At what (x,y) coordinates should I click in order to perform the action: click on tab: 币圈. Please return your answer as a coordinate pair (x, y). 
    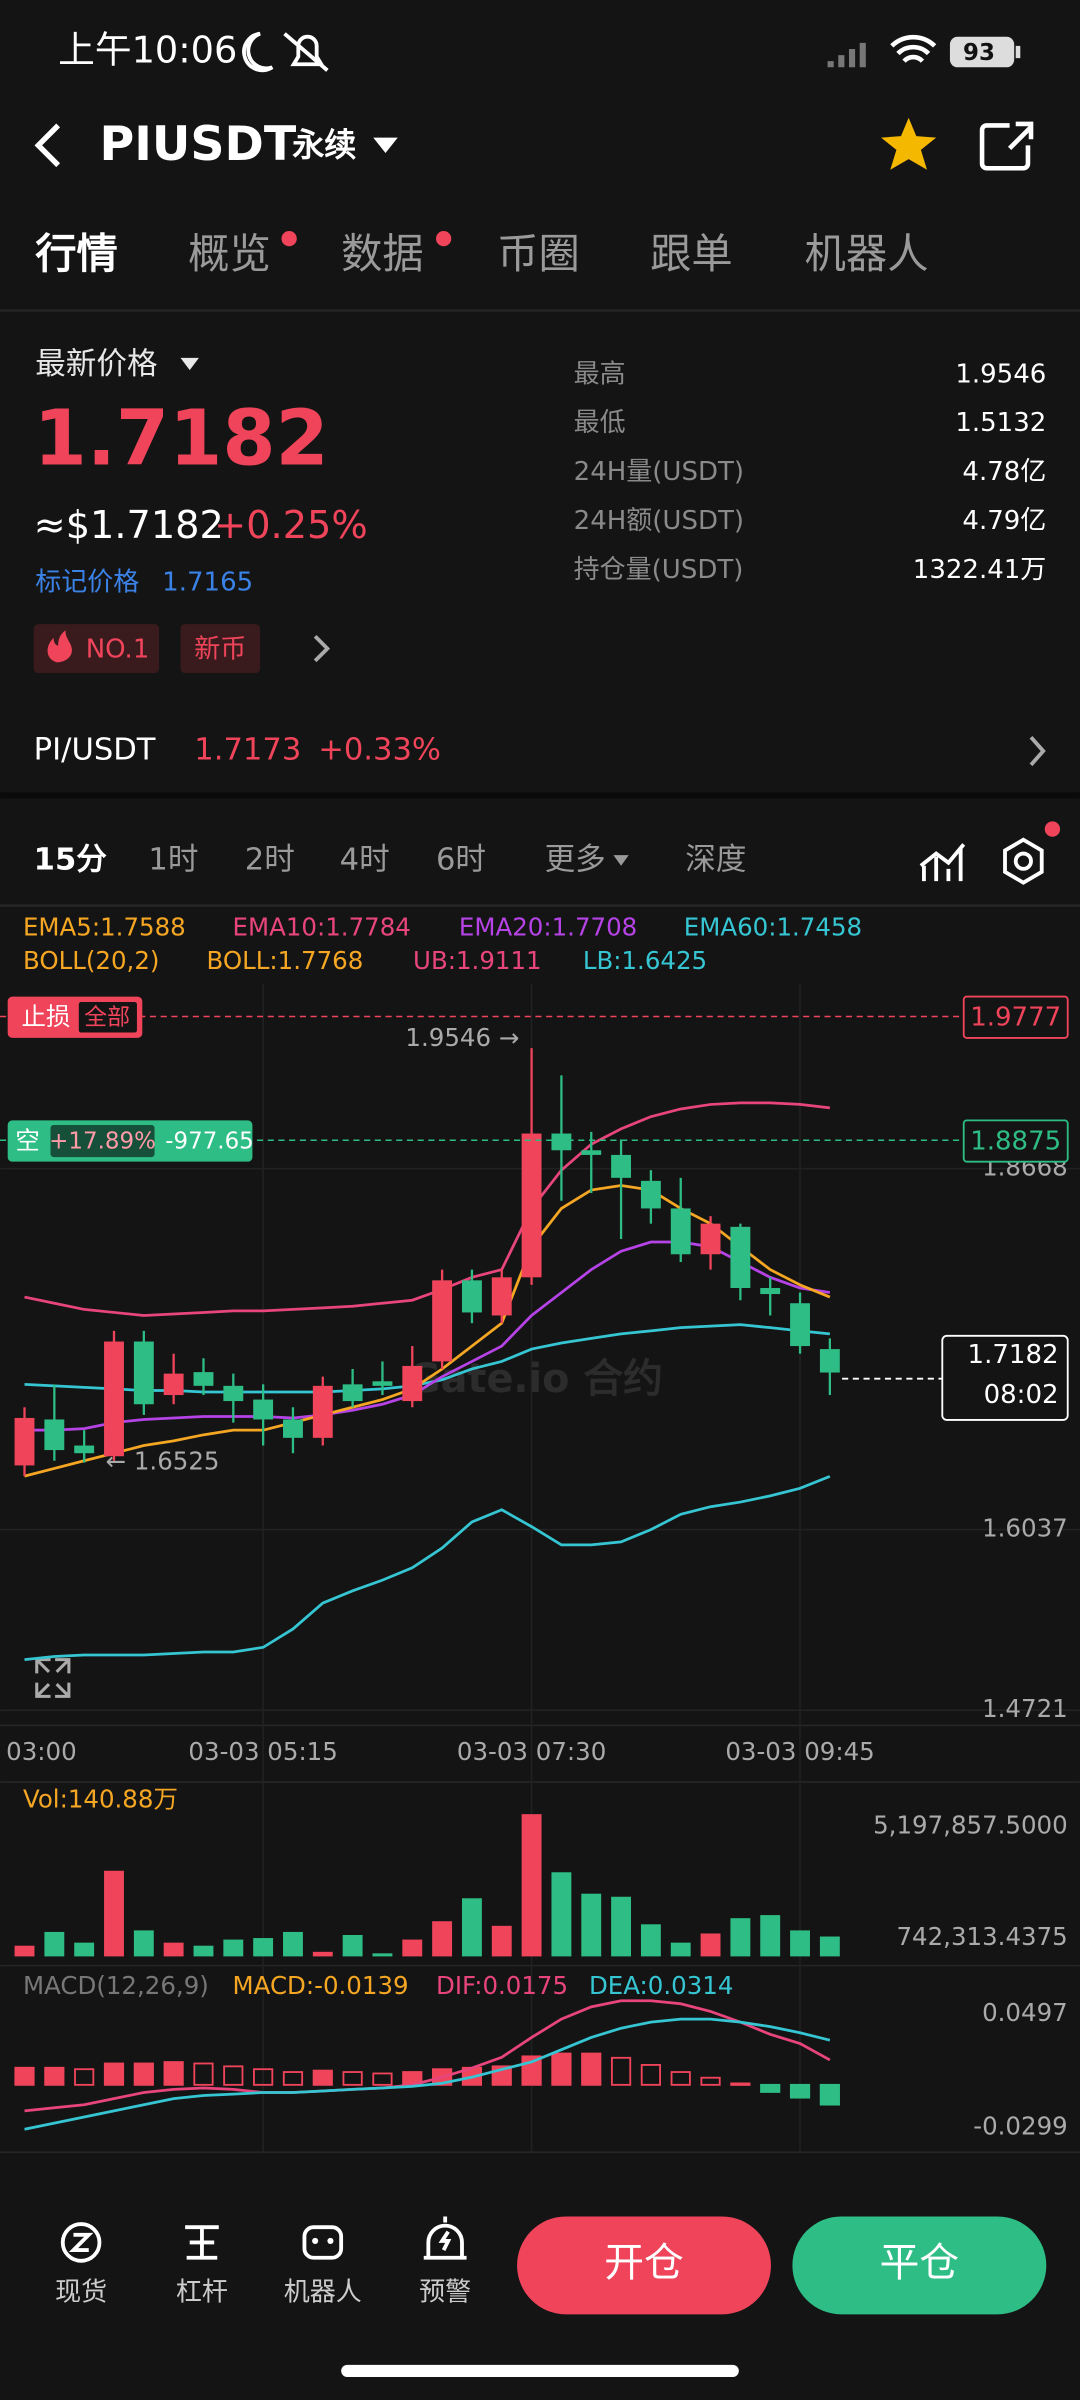
    Looking at the image, I should click on (538, 254).